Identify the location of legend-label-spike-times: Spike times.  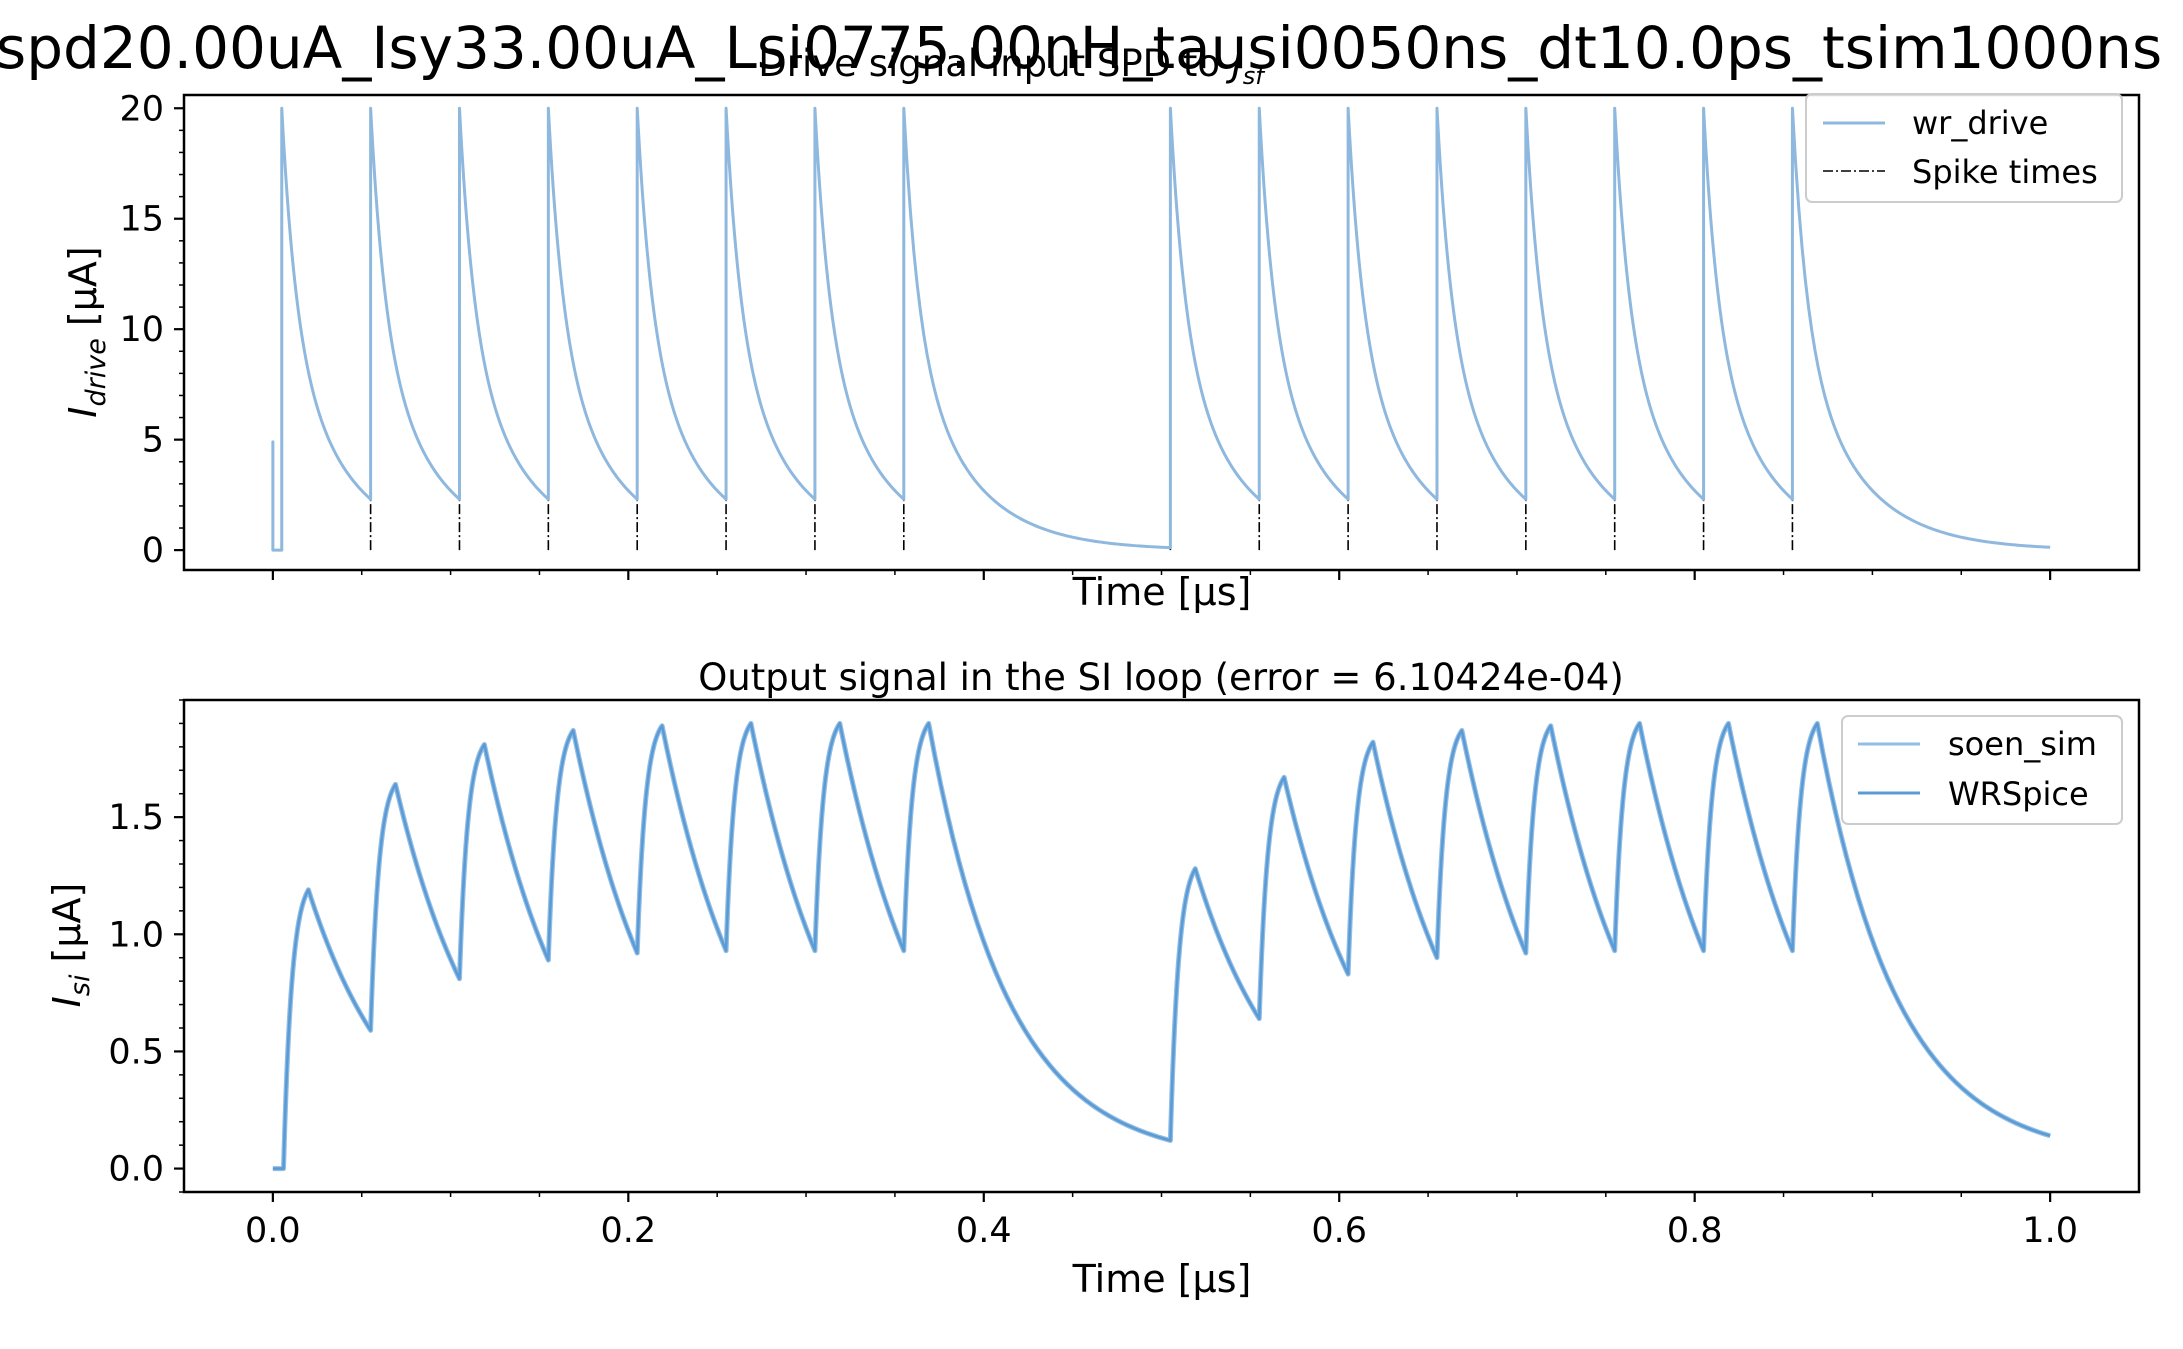
(2005, 172).